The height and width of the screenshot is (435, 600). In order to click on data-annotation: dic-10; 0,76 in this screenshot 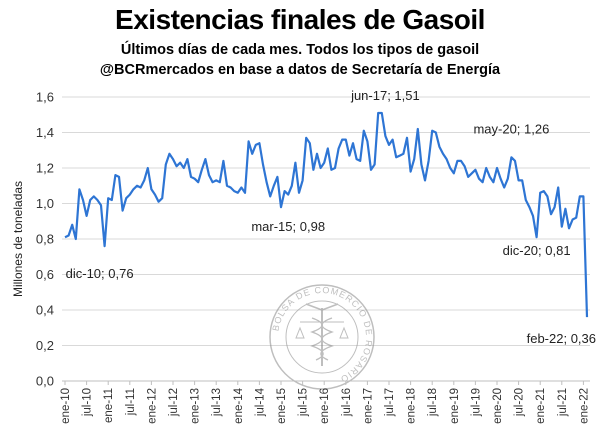, I will do `click(100, 273)`.